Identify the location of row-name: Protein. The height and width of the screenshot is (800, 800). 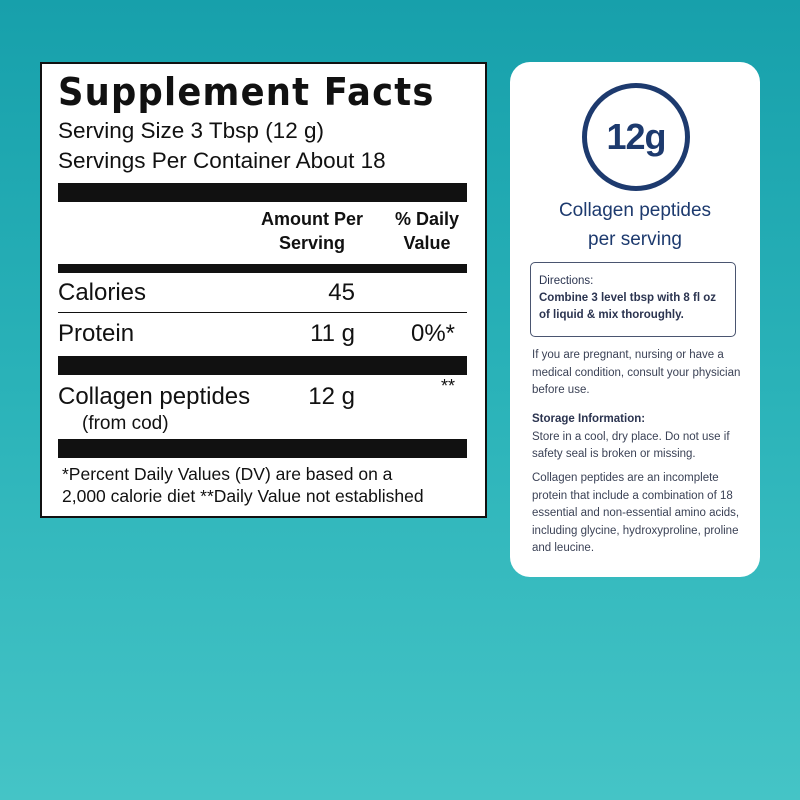
(96, 333).